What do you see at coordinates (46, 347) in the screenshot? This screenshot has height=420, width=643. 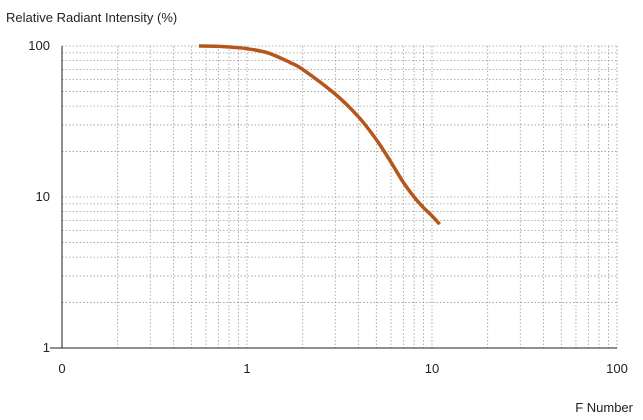 I see `y-tick-label: 1` at bounding box center [46, 347].